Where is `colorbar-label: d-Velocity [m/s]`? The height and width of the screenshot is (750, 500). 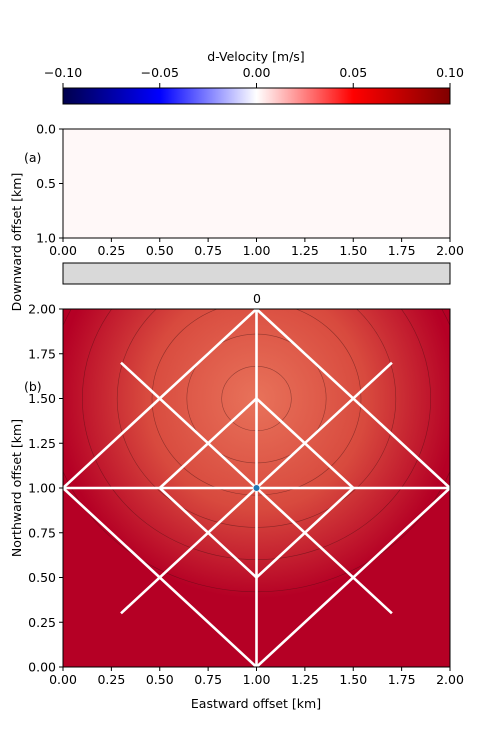 colorbar-label: d-Velocity [m/s] is located at coordinates (255, 56).